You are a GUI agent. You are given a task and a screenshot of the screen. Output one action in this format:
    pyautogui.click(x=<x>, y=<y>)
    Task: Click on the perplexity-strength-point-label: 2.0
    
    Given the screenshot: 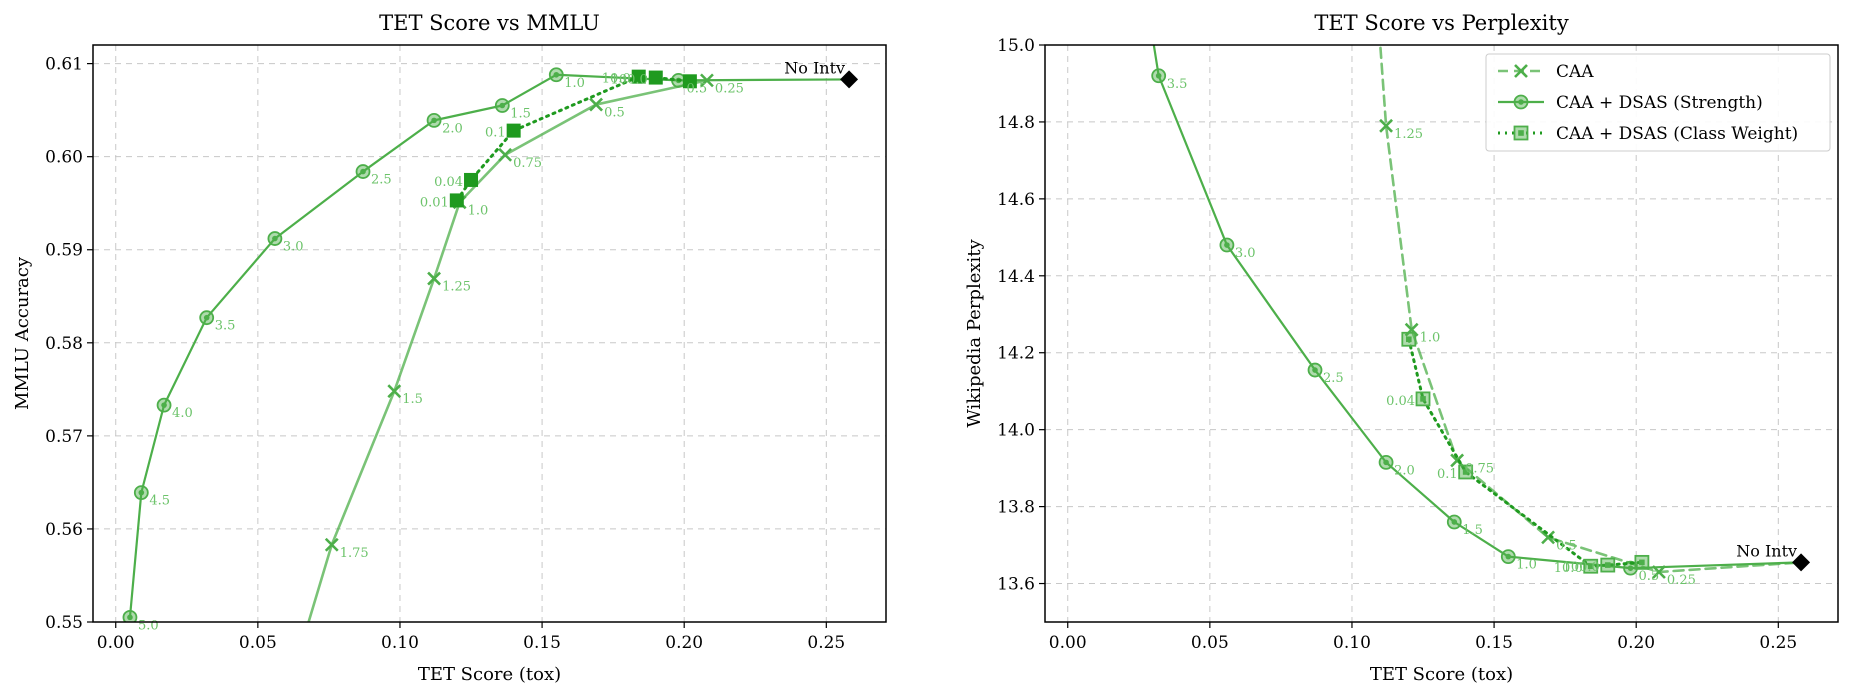 What is the action you would take?
    pyautogui.click(x=1404, y=470)
    